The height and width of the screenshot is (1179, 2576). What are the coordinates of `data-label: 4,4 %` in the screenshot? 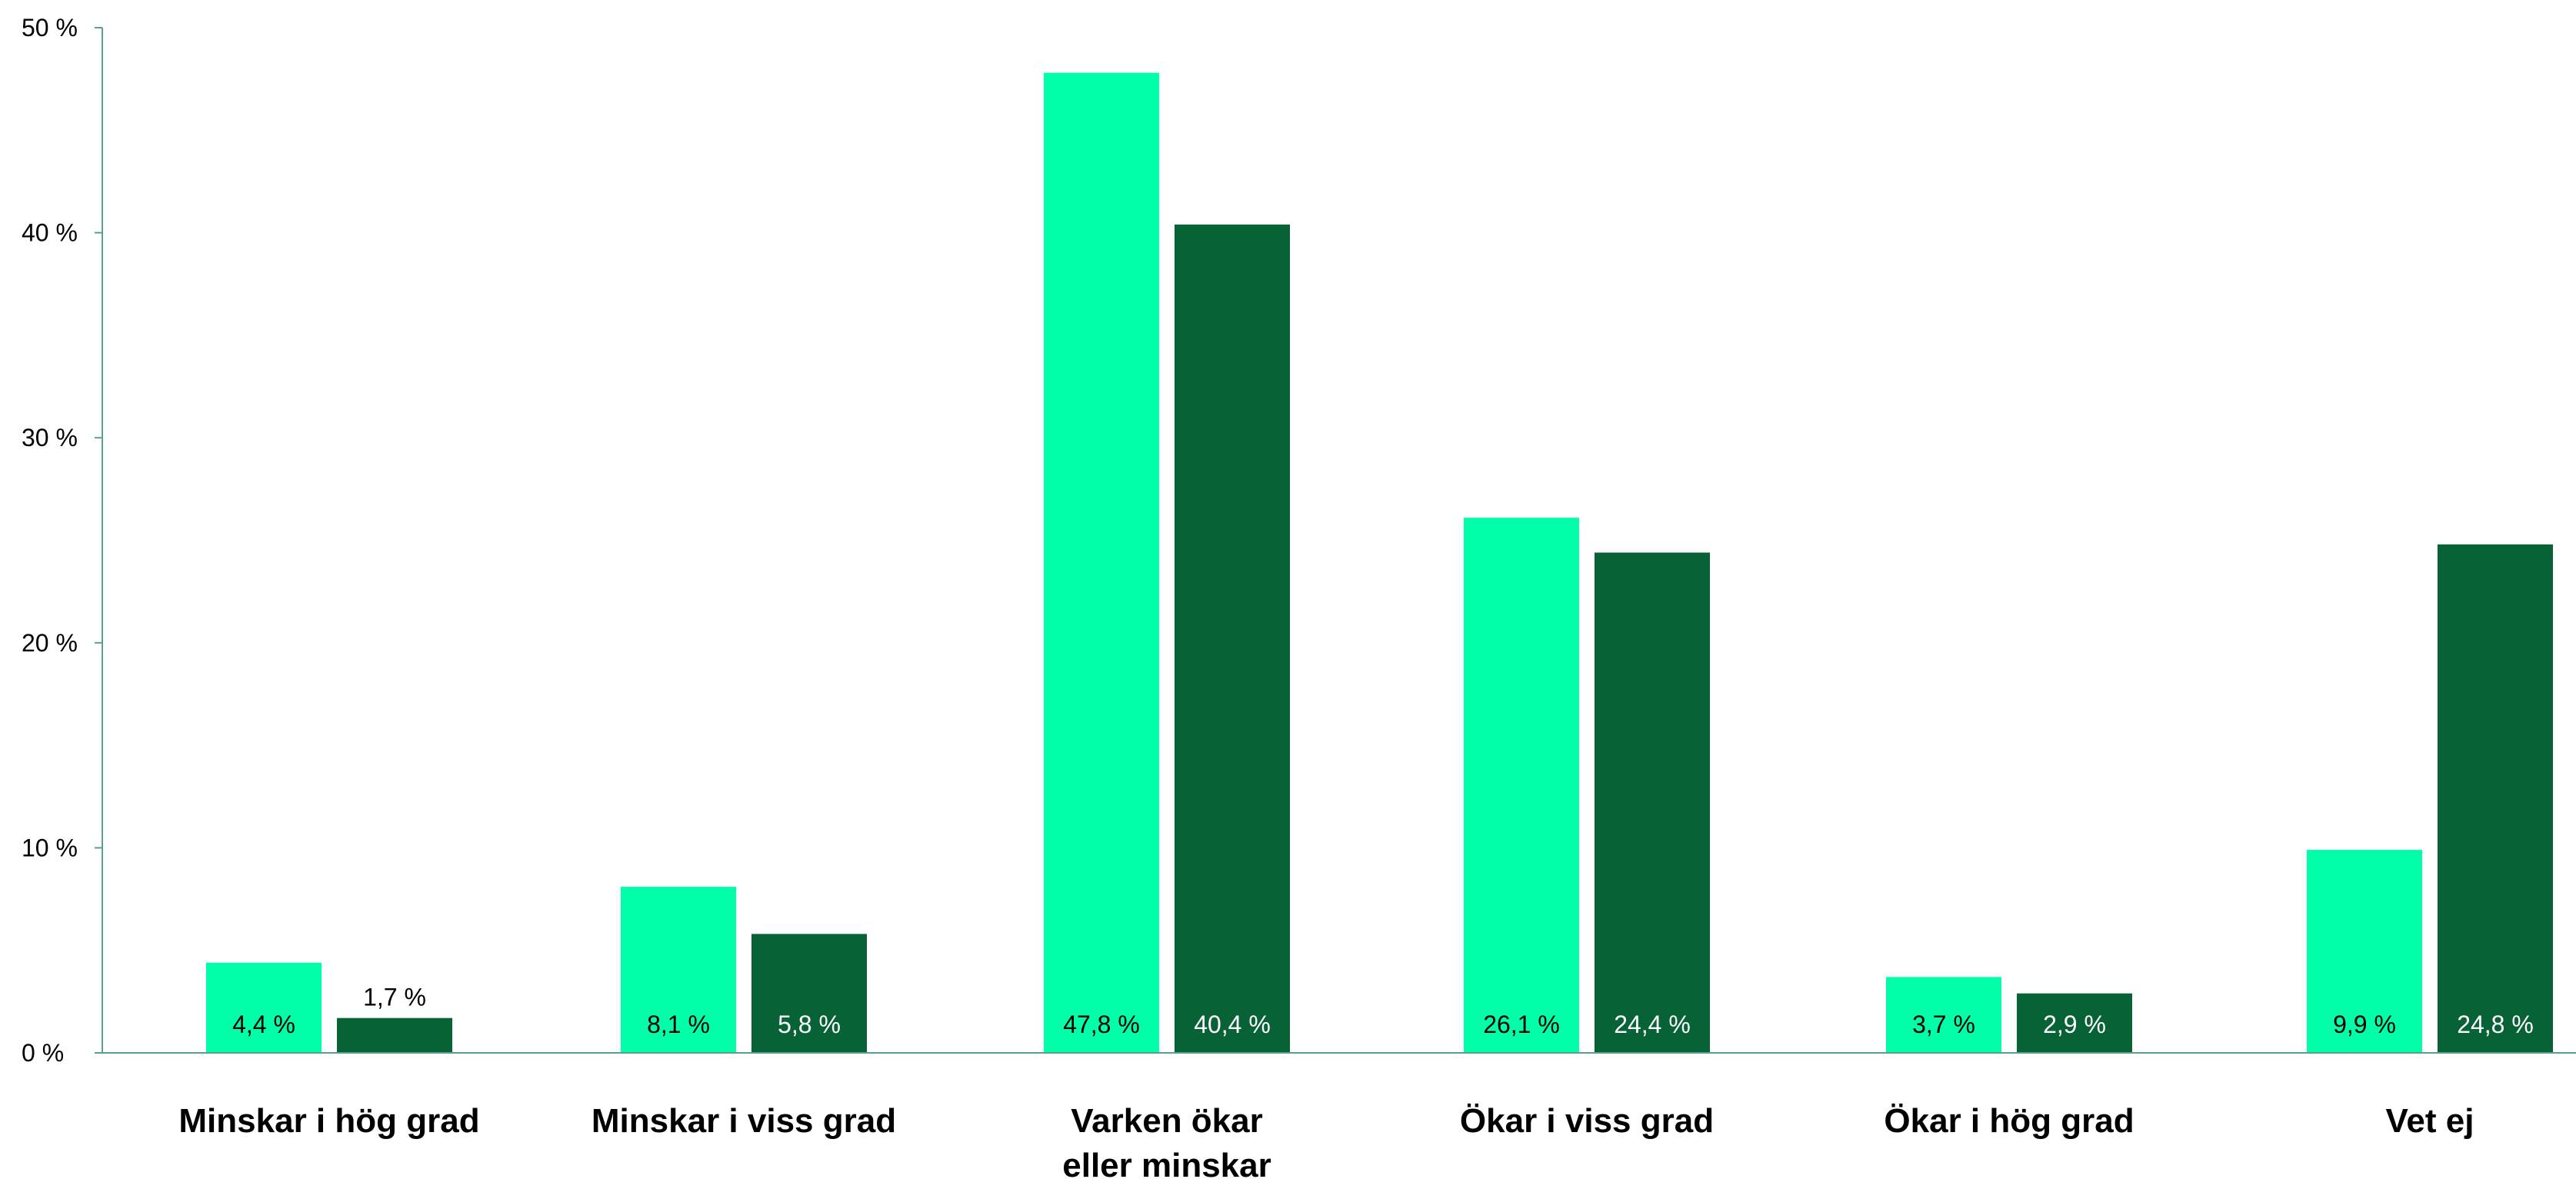 It's located at (263, 1024).